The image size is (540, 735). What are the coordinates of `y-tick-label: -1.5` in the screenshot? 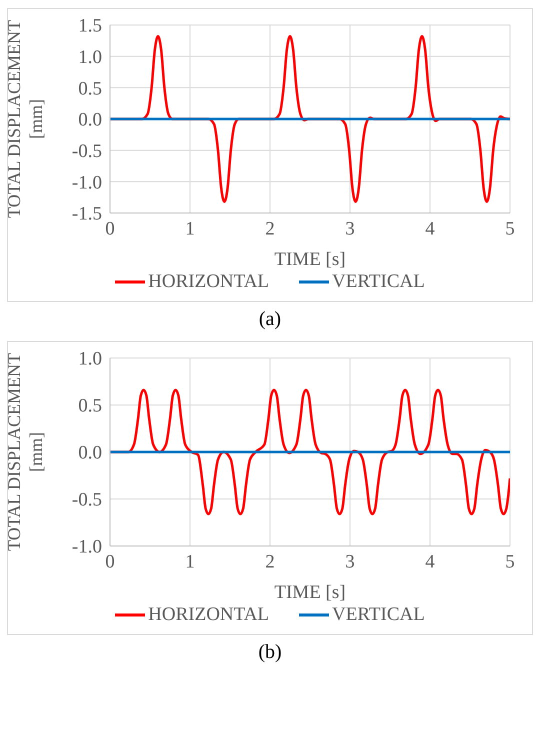 It's located at (87, 214).